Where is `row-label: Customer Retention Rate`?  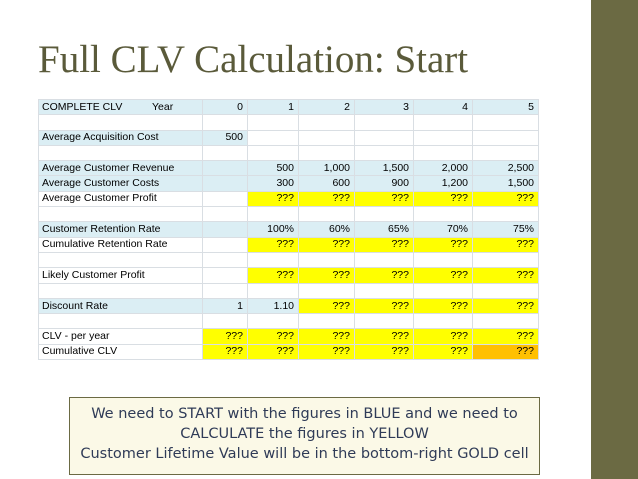
row-label: Customer Retention Rate is located at coordinates (120, 229).